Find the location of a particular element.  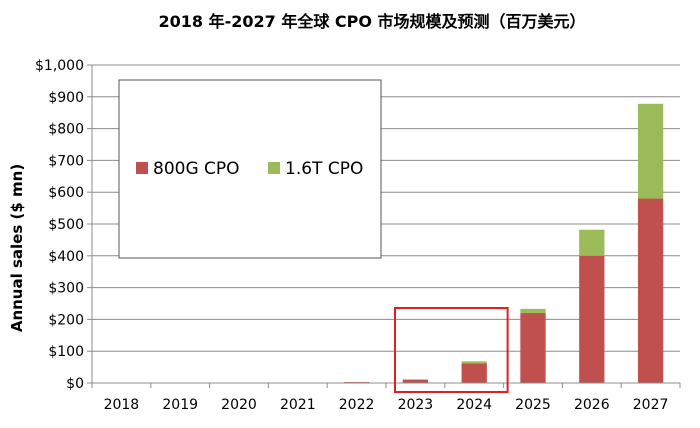

x-tick-label: 2027 is located at coordinates (651, 405).